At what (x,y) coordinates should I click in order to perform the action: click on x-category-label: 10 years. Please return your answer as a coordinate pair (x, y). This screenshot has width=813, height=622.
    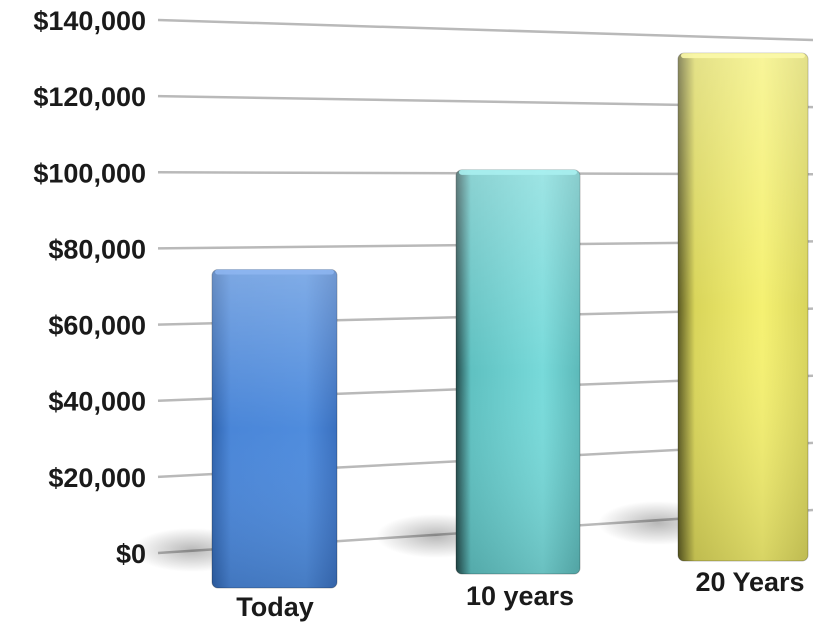
    Looking at the image, I should click on (520, 596).